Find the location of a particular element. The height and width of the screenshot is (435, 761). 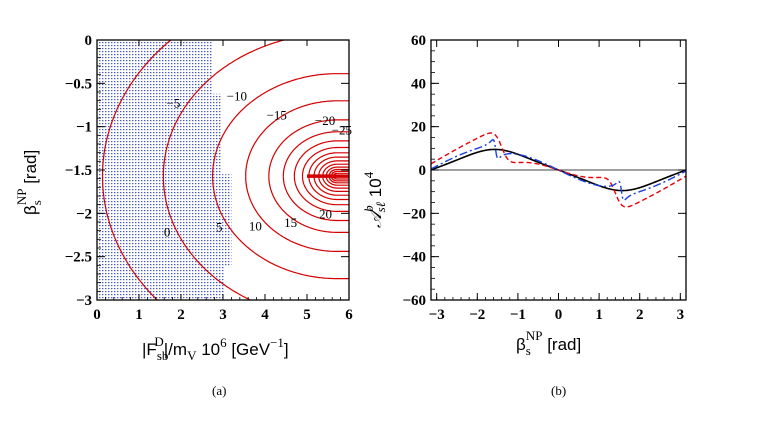

y-tick-label: −2 is located at coordinates (84, 214).